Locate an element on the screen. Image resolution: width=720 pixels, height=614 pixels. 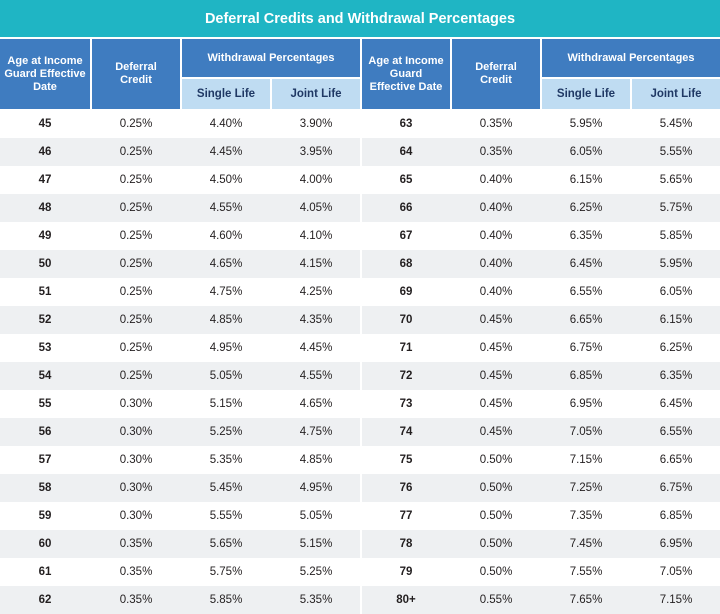
single-cell: 6.35% is located at coordinates (586, 236).